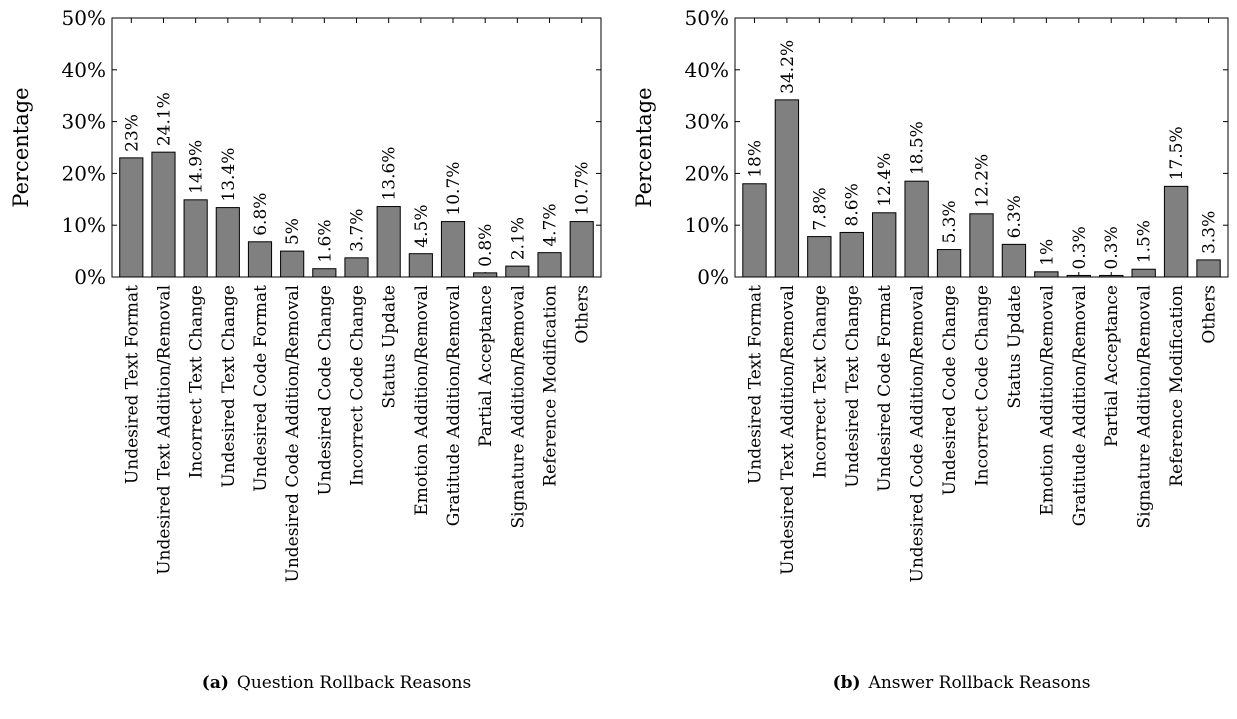  Describe the element at coordinates (358, 230) in the screenshot. I see `value-label: 3.7%` at that location.